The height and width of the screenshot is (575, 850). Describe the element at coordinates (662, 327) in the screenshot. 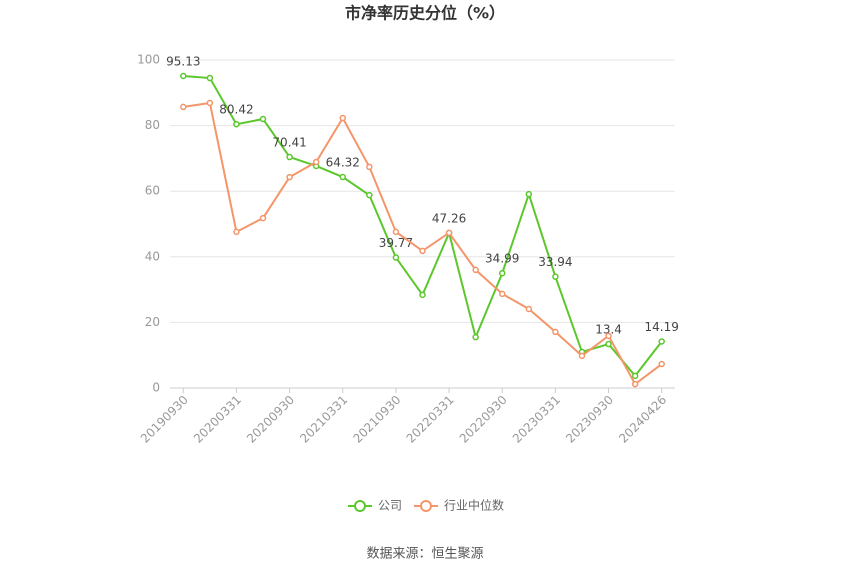

I see `data-label: 14.19` at that location.